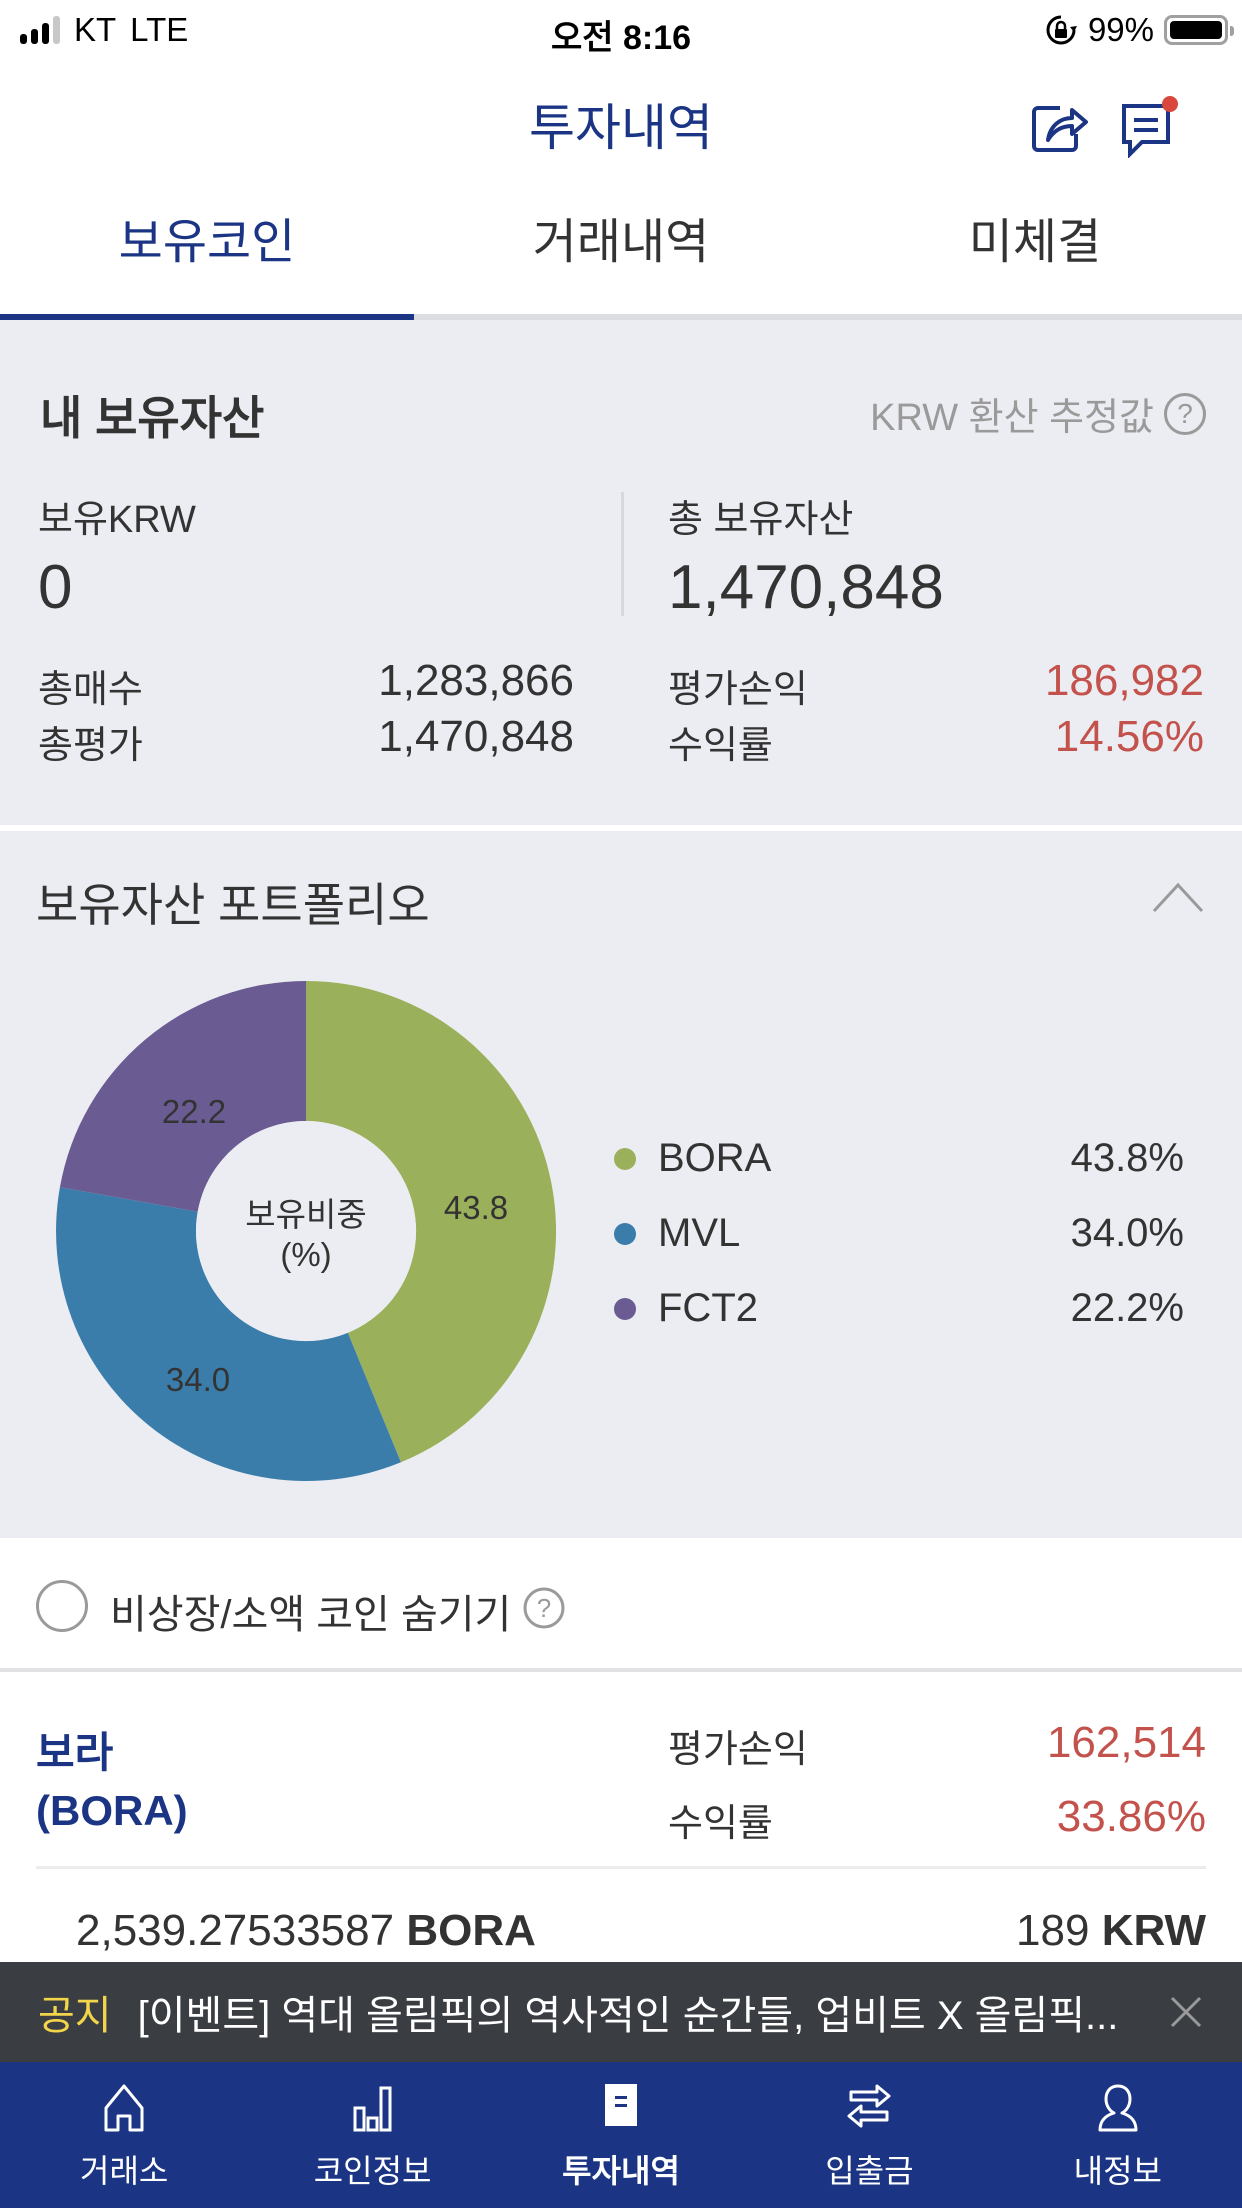 This screenshot has width=1242, height=2208. Describe the element at coordinates (621, 38) in the screenshot. I see `status-time: 오전 8:16` at that location.